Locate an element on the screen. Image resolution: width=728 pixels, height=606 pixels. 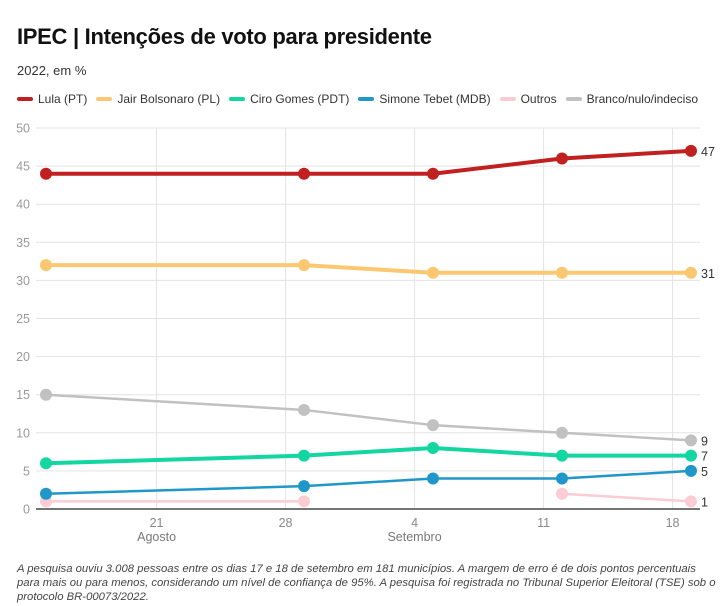
x-tick-sublabel: Agosto is located at coordinates (156, 537).